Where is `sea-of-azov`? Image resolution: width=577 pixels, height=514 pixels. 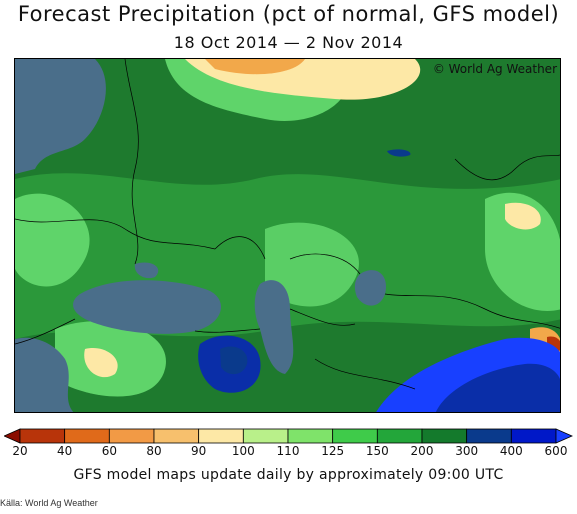
sea-of-azov is located at coordinates (146, 270).